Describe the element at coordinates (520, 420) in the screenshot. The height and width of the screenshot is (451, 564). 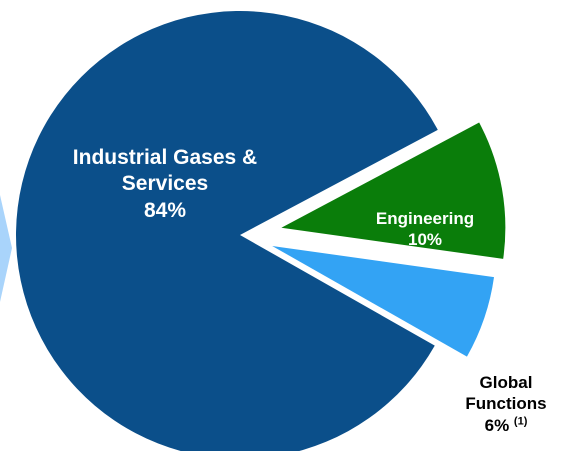
I see `footnote: (1)` at that location.